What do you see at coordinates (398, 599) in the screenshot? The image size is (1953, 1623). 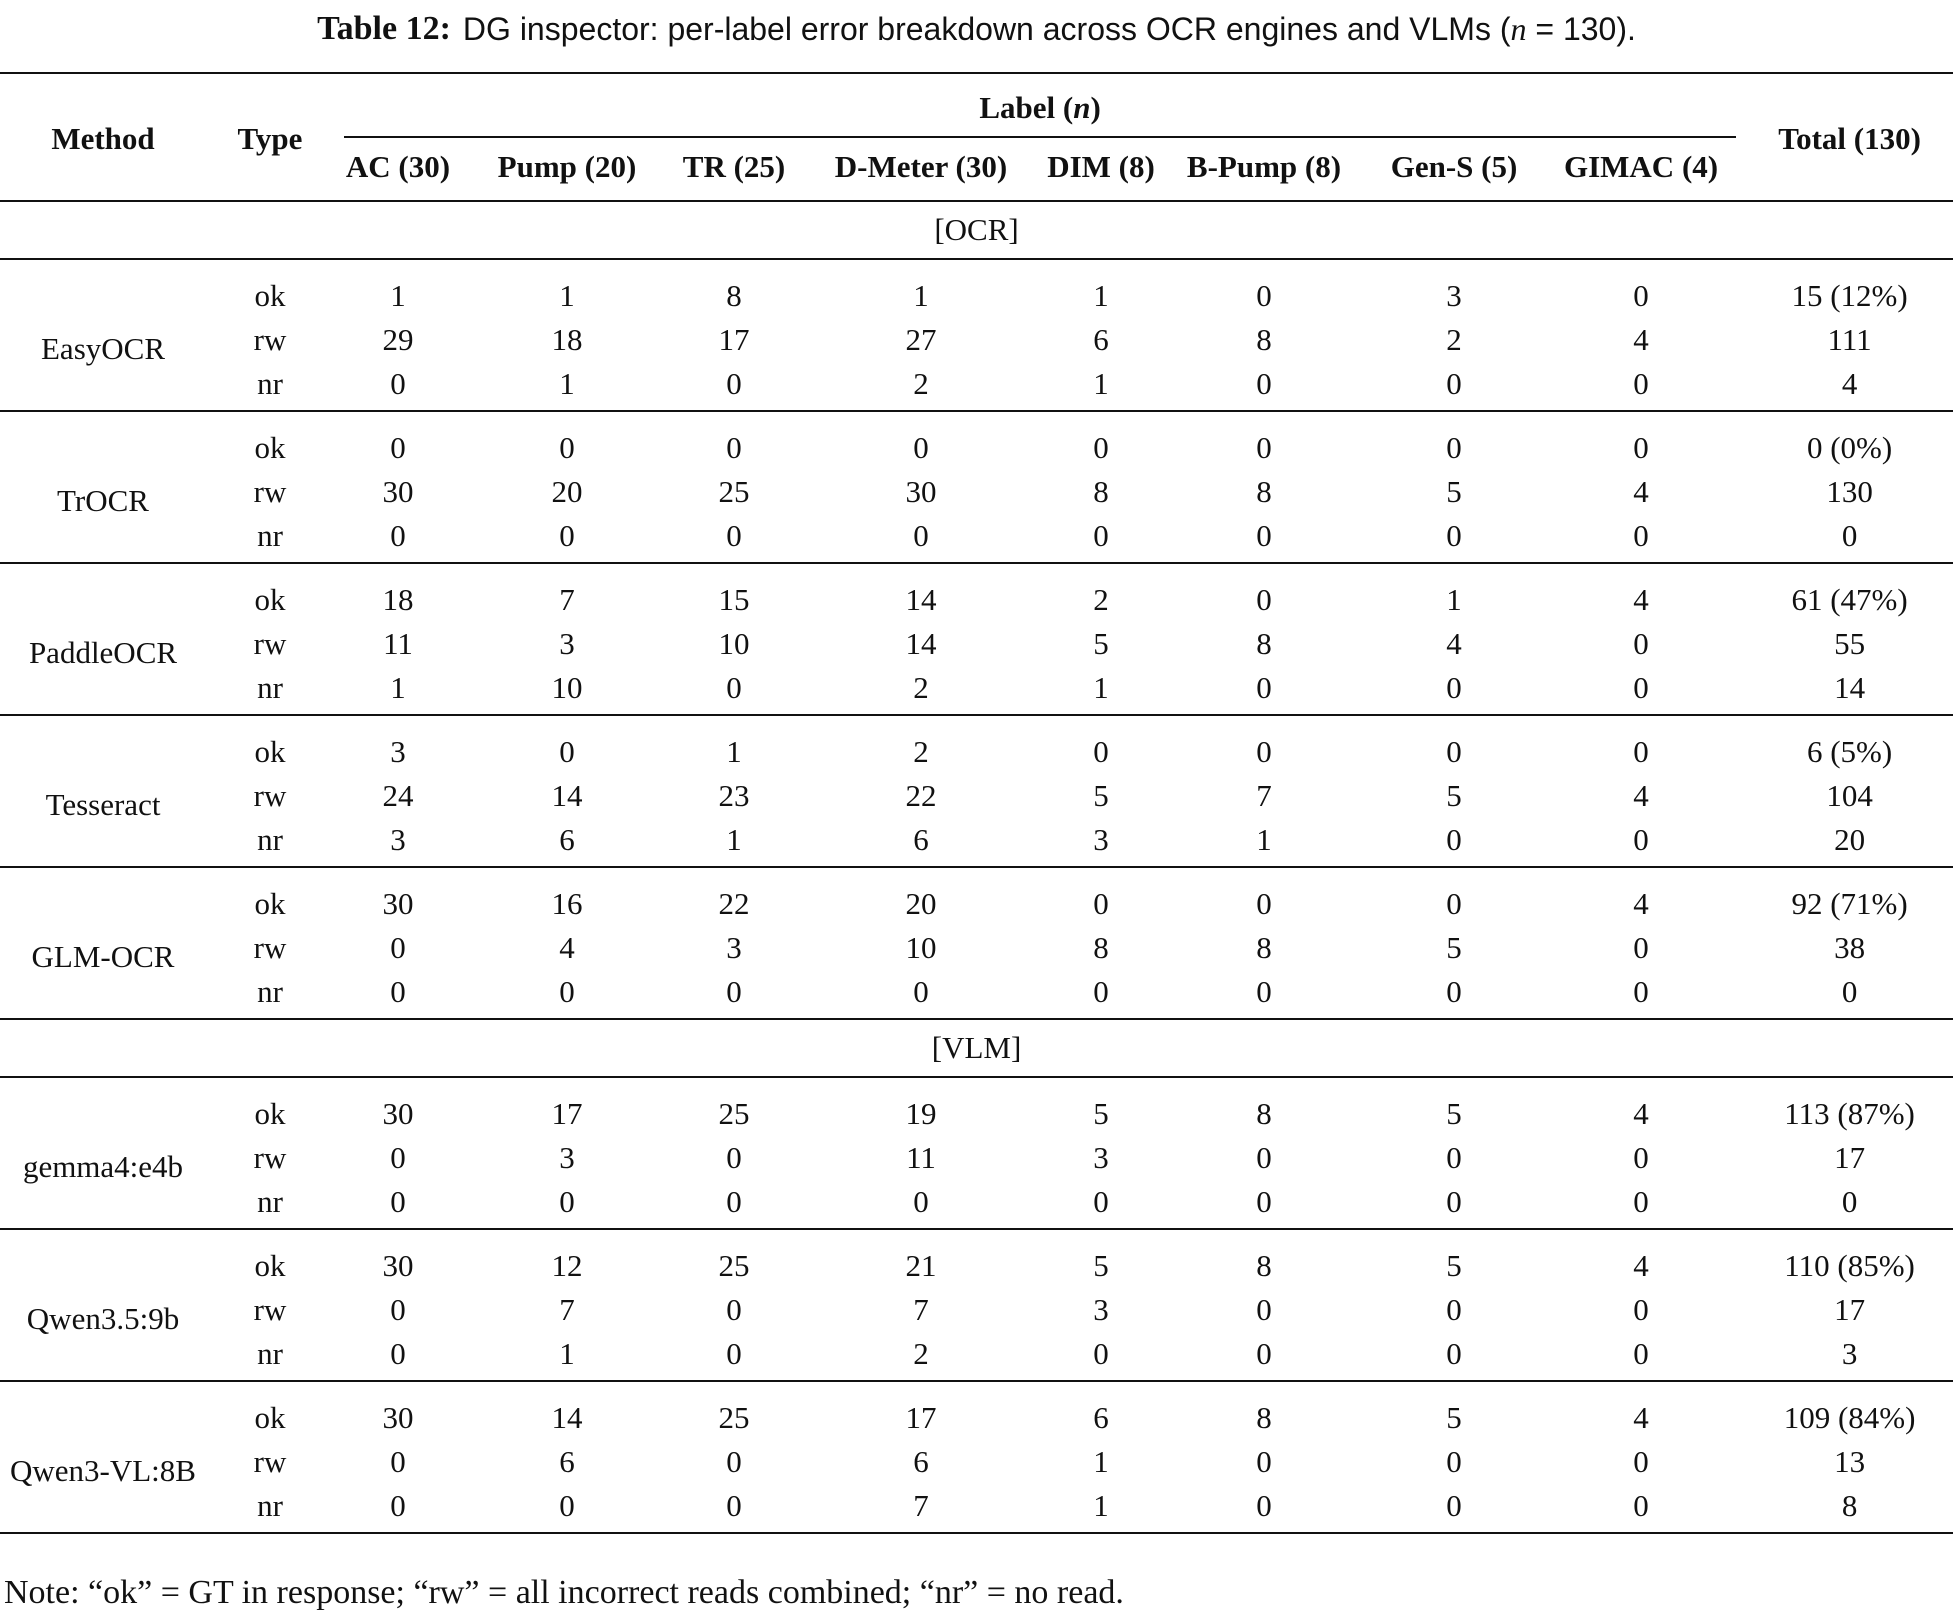 I see `value-cell: 18` at bounding box center [398, 599].